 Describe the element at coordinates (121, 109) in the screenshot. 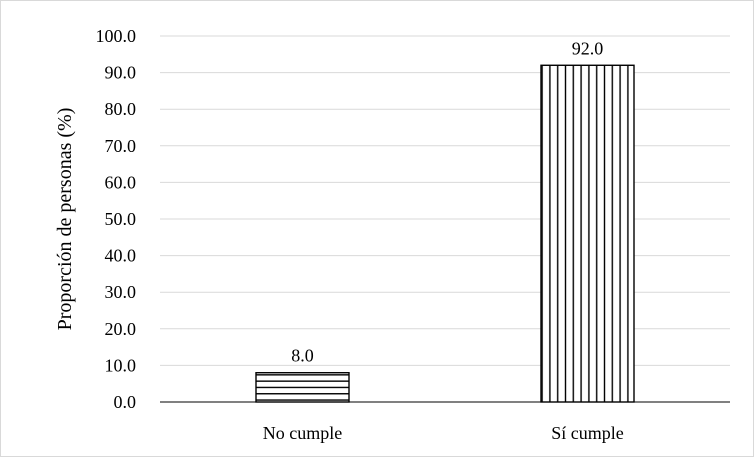

I see `y-tick-label: 80.0` at that location.